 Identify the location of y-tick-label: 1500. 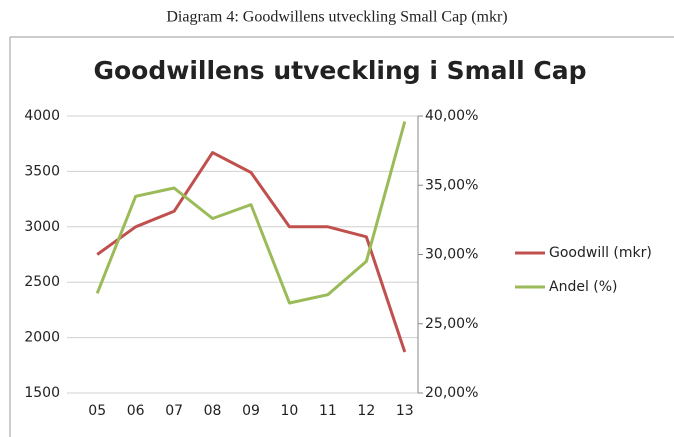
(42, 393).